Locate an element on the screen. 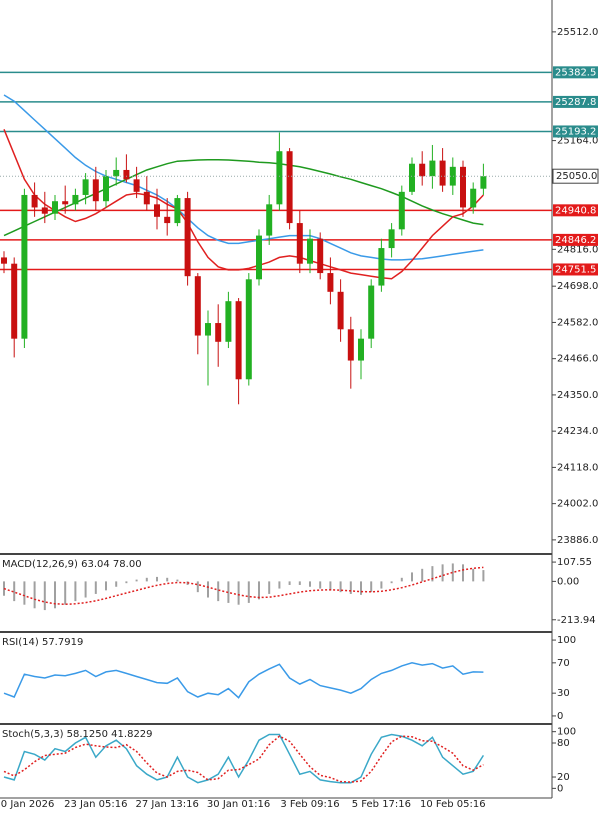  last-price-label: 25050.0 is located at coordinates (576, 176).